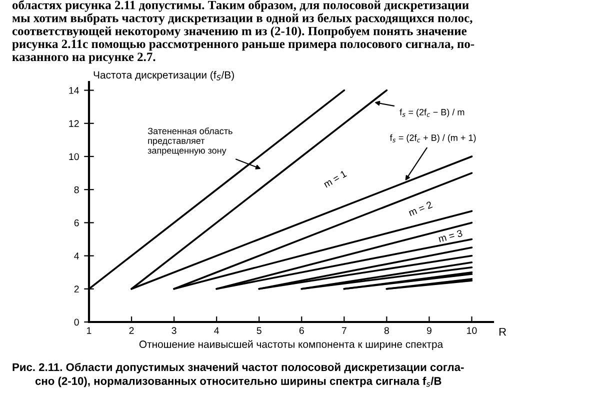 Image resolution: width=592 pixels, height=393 pixels. What do you see at coordinates (291, 345) in the screenshot?
I see `x-axis-title: Отношение наивысшей частоты компонента к ширине спектра` at bounding box center [291, 345].